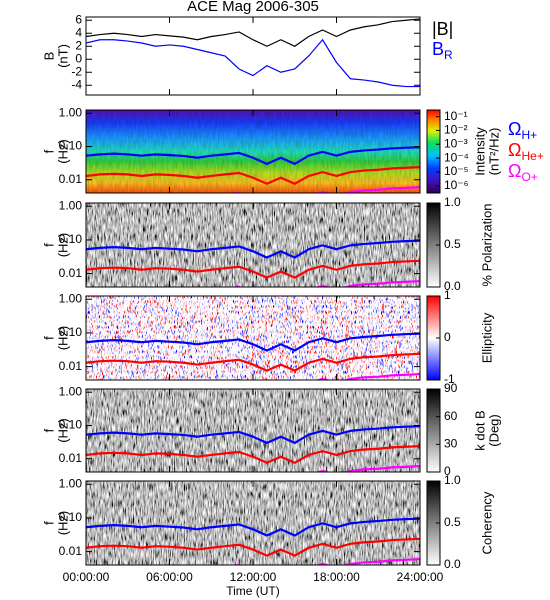 Image resolution: width=550 pixels, height=600 pixels. I want to click on y-tick-label: 2, so click(78, 45).